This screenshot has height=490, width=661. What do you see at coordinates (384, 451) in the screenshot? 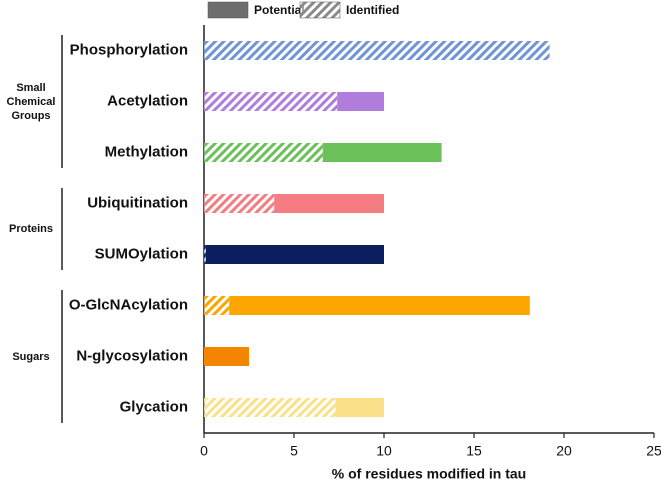
I see `x-tick-label: 10` at bounding box center [384, 451].